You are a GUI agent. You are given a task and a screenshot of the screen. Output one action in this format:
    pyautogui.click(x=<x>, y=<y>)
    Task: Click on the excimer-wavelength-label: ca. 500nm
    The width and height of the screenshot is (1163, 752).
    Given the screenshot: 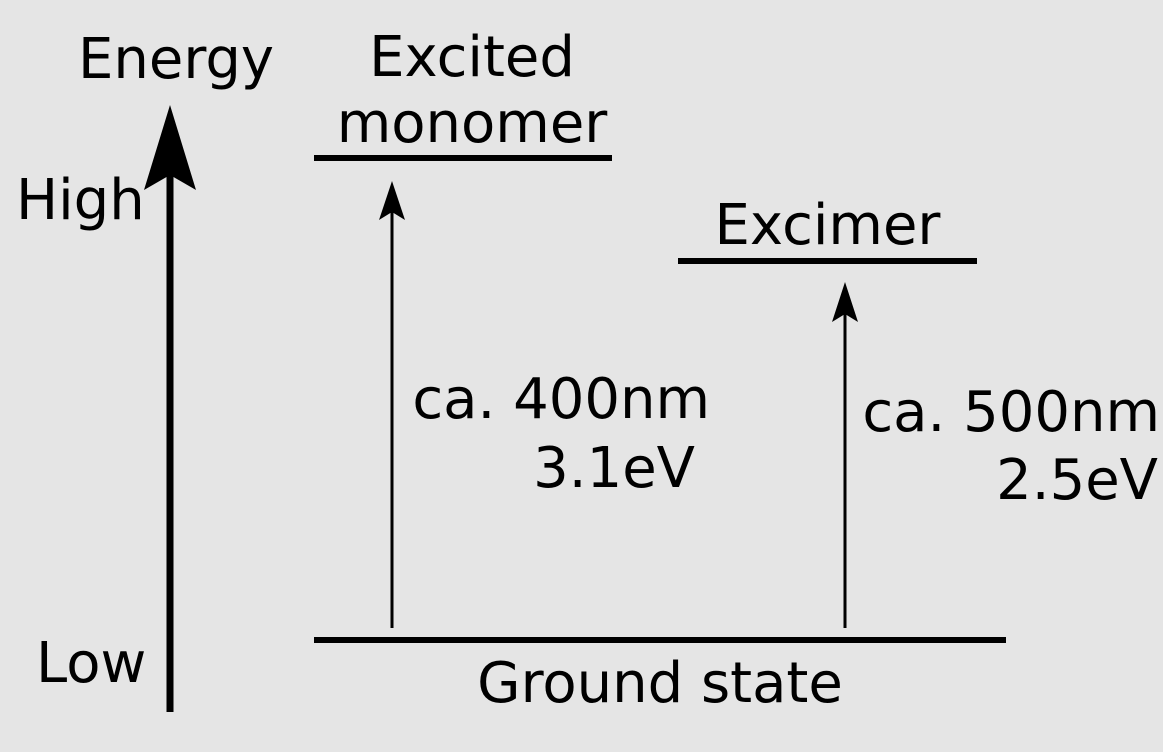 What is the action you would take?
    pyautogui.click(x=1011, y=412)
    